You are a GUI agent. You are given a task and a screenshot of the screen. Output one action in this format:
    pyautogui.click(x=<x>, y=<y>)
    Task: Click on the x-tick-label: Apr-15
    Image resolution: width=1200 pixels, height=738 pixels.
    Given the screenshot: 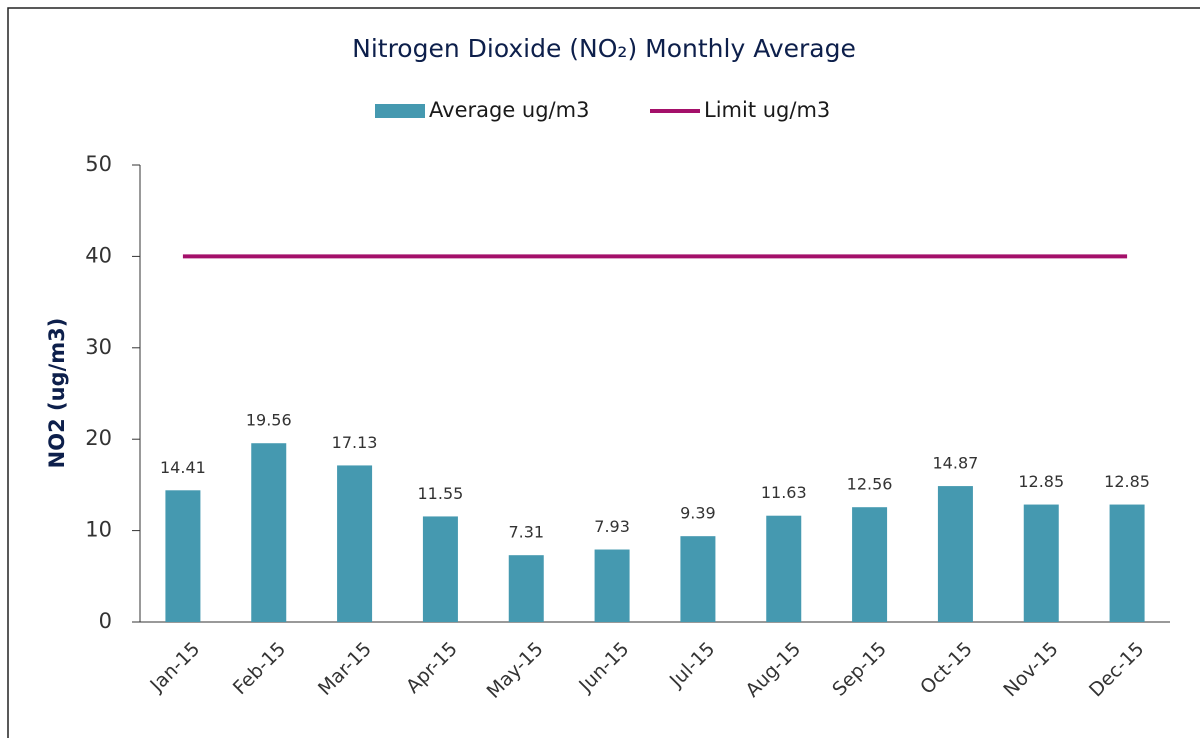 What is the action you would take?
    pyautogui.click(x=432, y=668)
    